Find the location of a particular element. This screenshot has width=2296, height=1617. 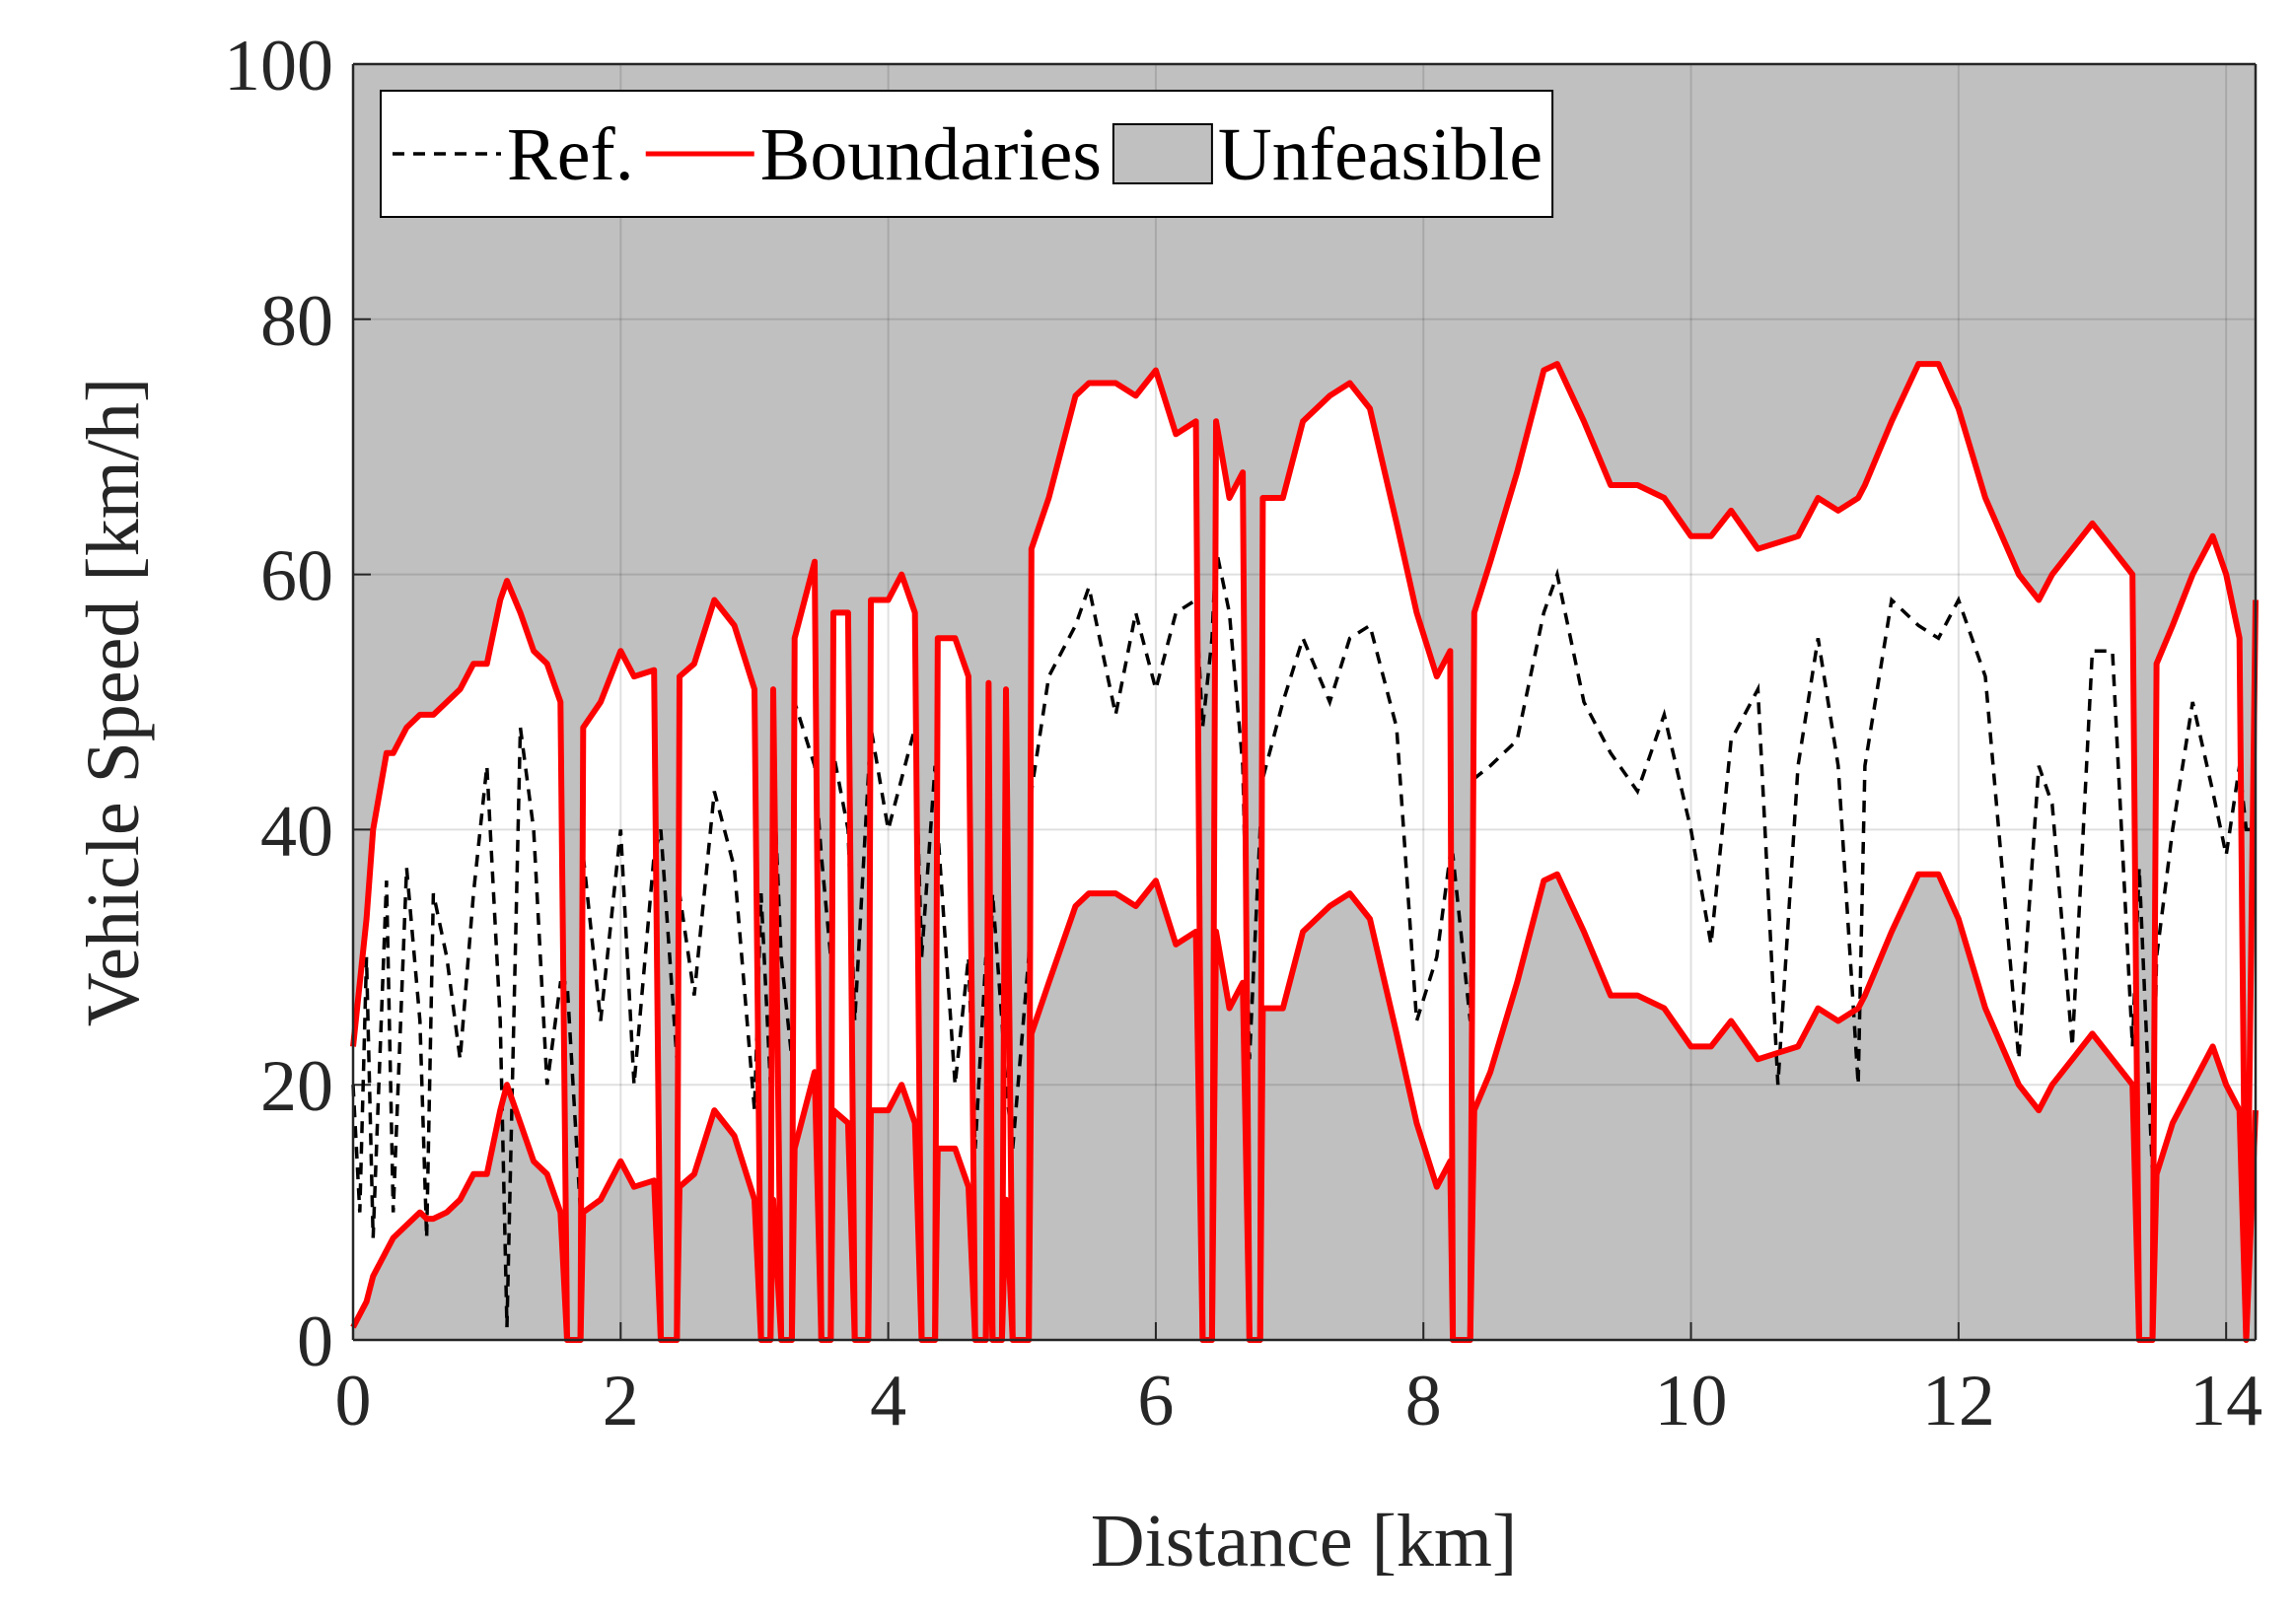

legend-label: Unfeasible is located at coordinates (1381, 154).